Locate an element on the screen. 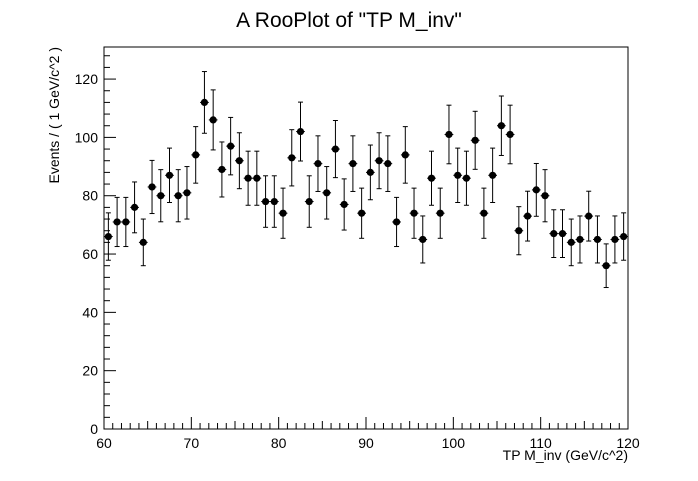 This screenshot has height=481, width=698. y-tick-label: 120 is located at coordinates (87, 79).